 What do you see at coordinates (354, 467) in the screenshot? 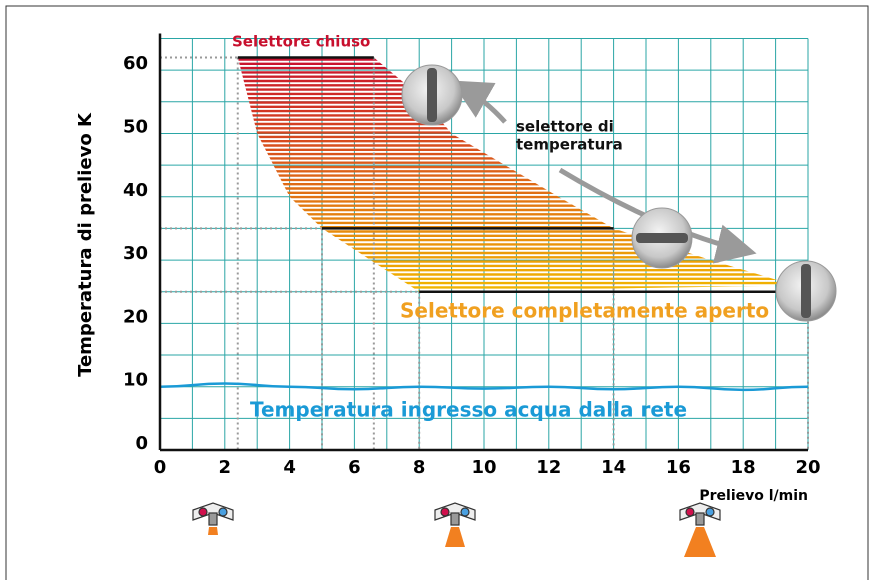
I see `x-tick-label: 6` at bounding box center [354, 467].